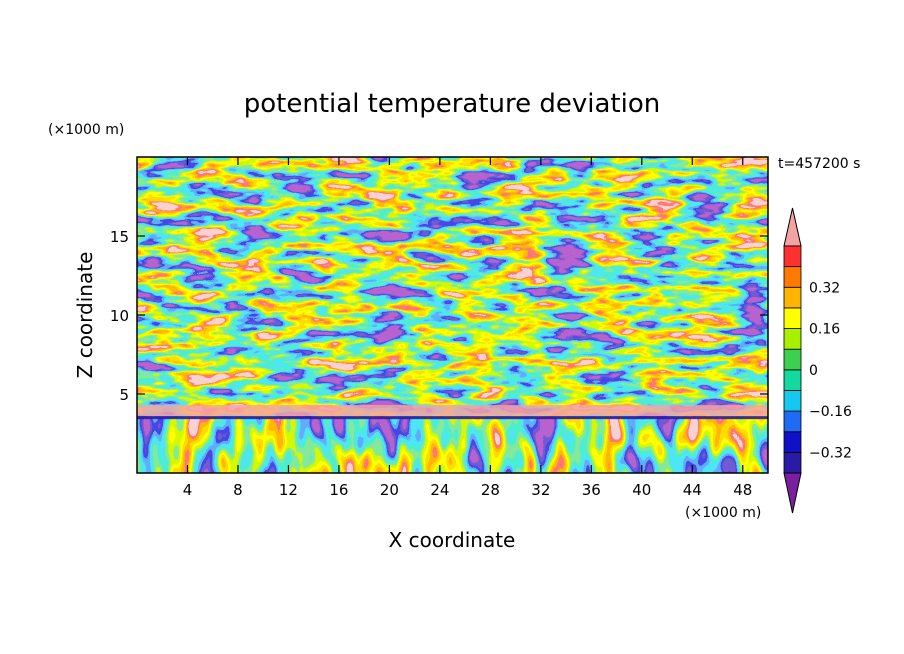 Image resolution: width=904 pixels, height=654 pixels. I want to click on lower-layer, so click(452, 445).